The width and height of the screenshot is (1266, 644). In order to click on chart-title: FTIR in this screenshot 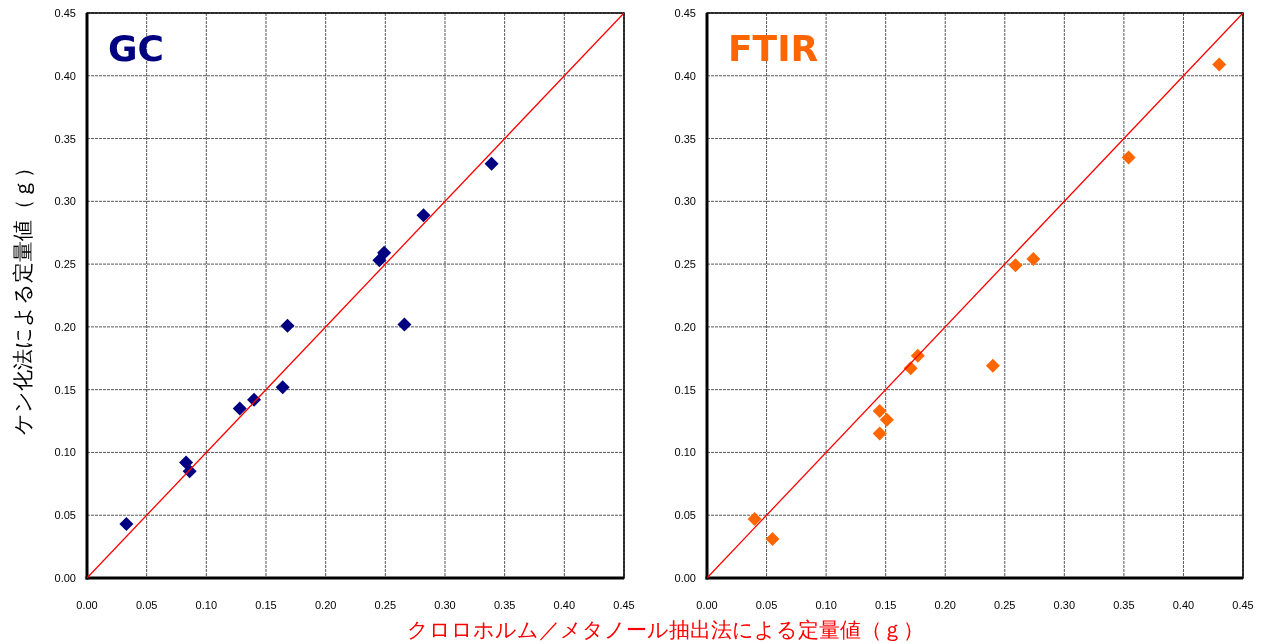, I will do `click(773, 48)`.